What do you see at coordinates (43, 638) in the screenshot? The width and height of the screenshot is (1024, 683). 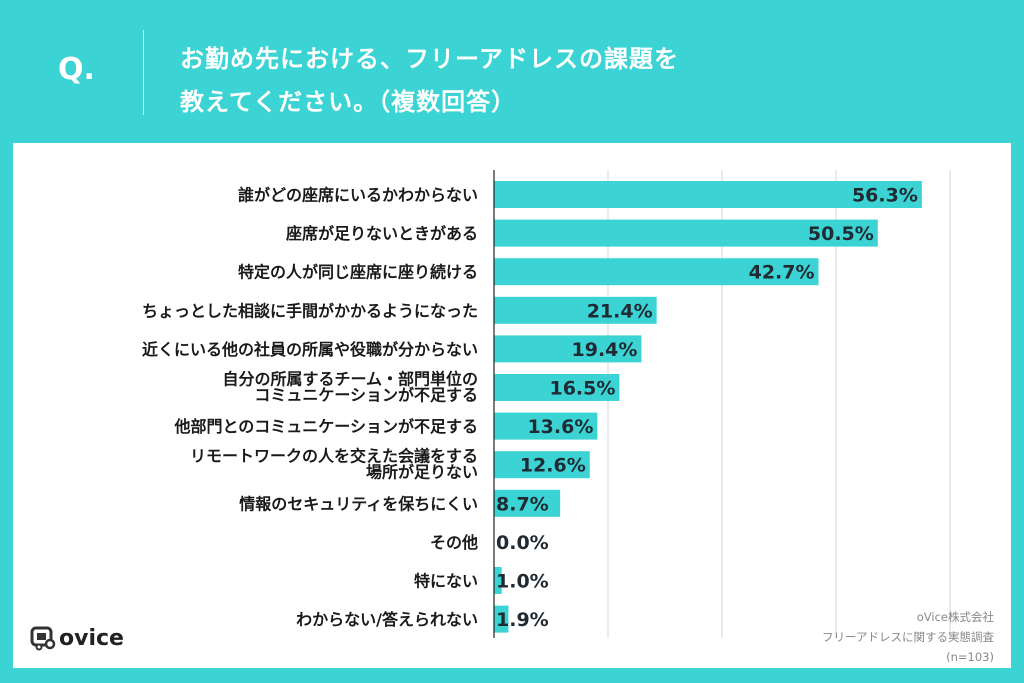 I see `ovice-logo-icon` at bounding box center [43, 638].